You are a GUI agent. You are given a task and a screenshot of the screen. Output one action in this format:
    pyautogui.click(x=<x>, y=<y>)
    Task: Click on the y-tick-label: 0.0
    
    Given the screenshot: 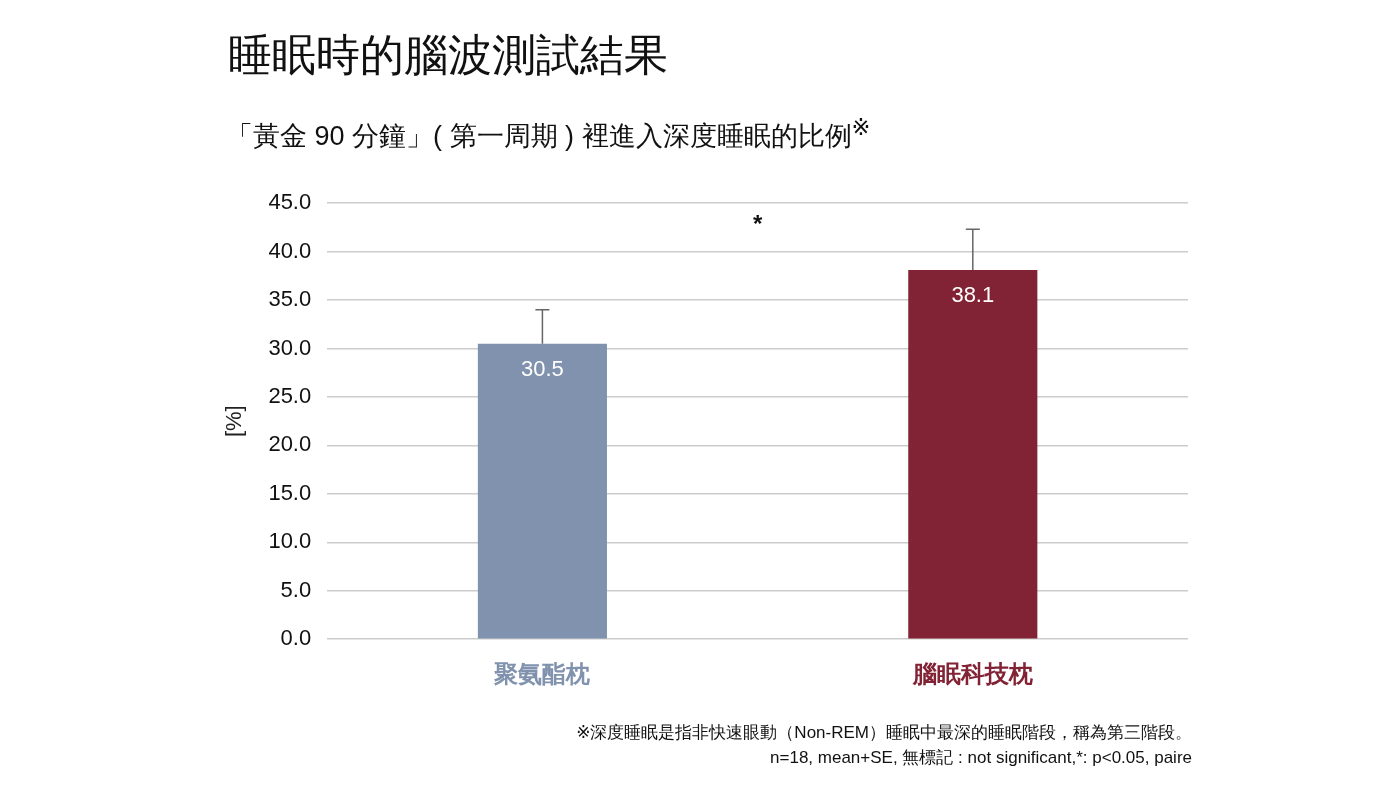 What is the action you would take?
    pyautogui.click(x=296, y=638)
    